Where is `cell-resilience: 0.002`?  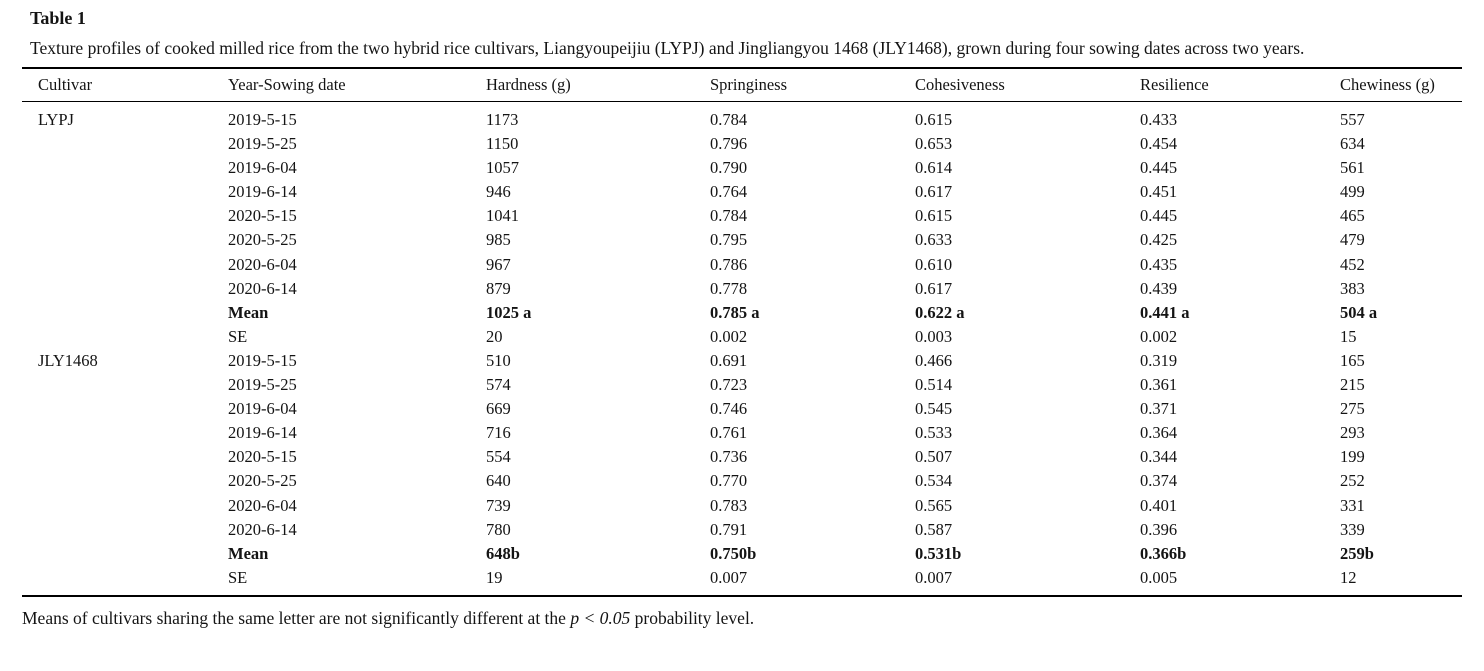 cell-resilience: 0.002 is located at coordinates (1159, 336).